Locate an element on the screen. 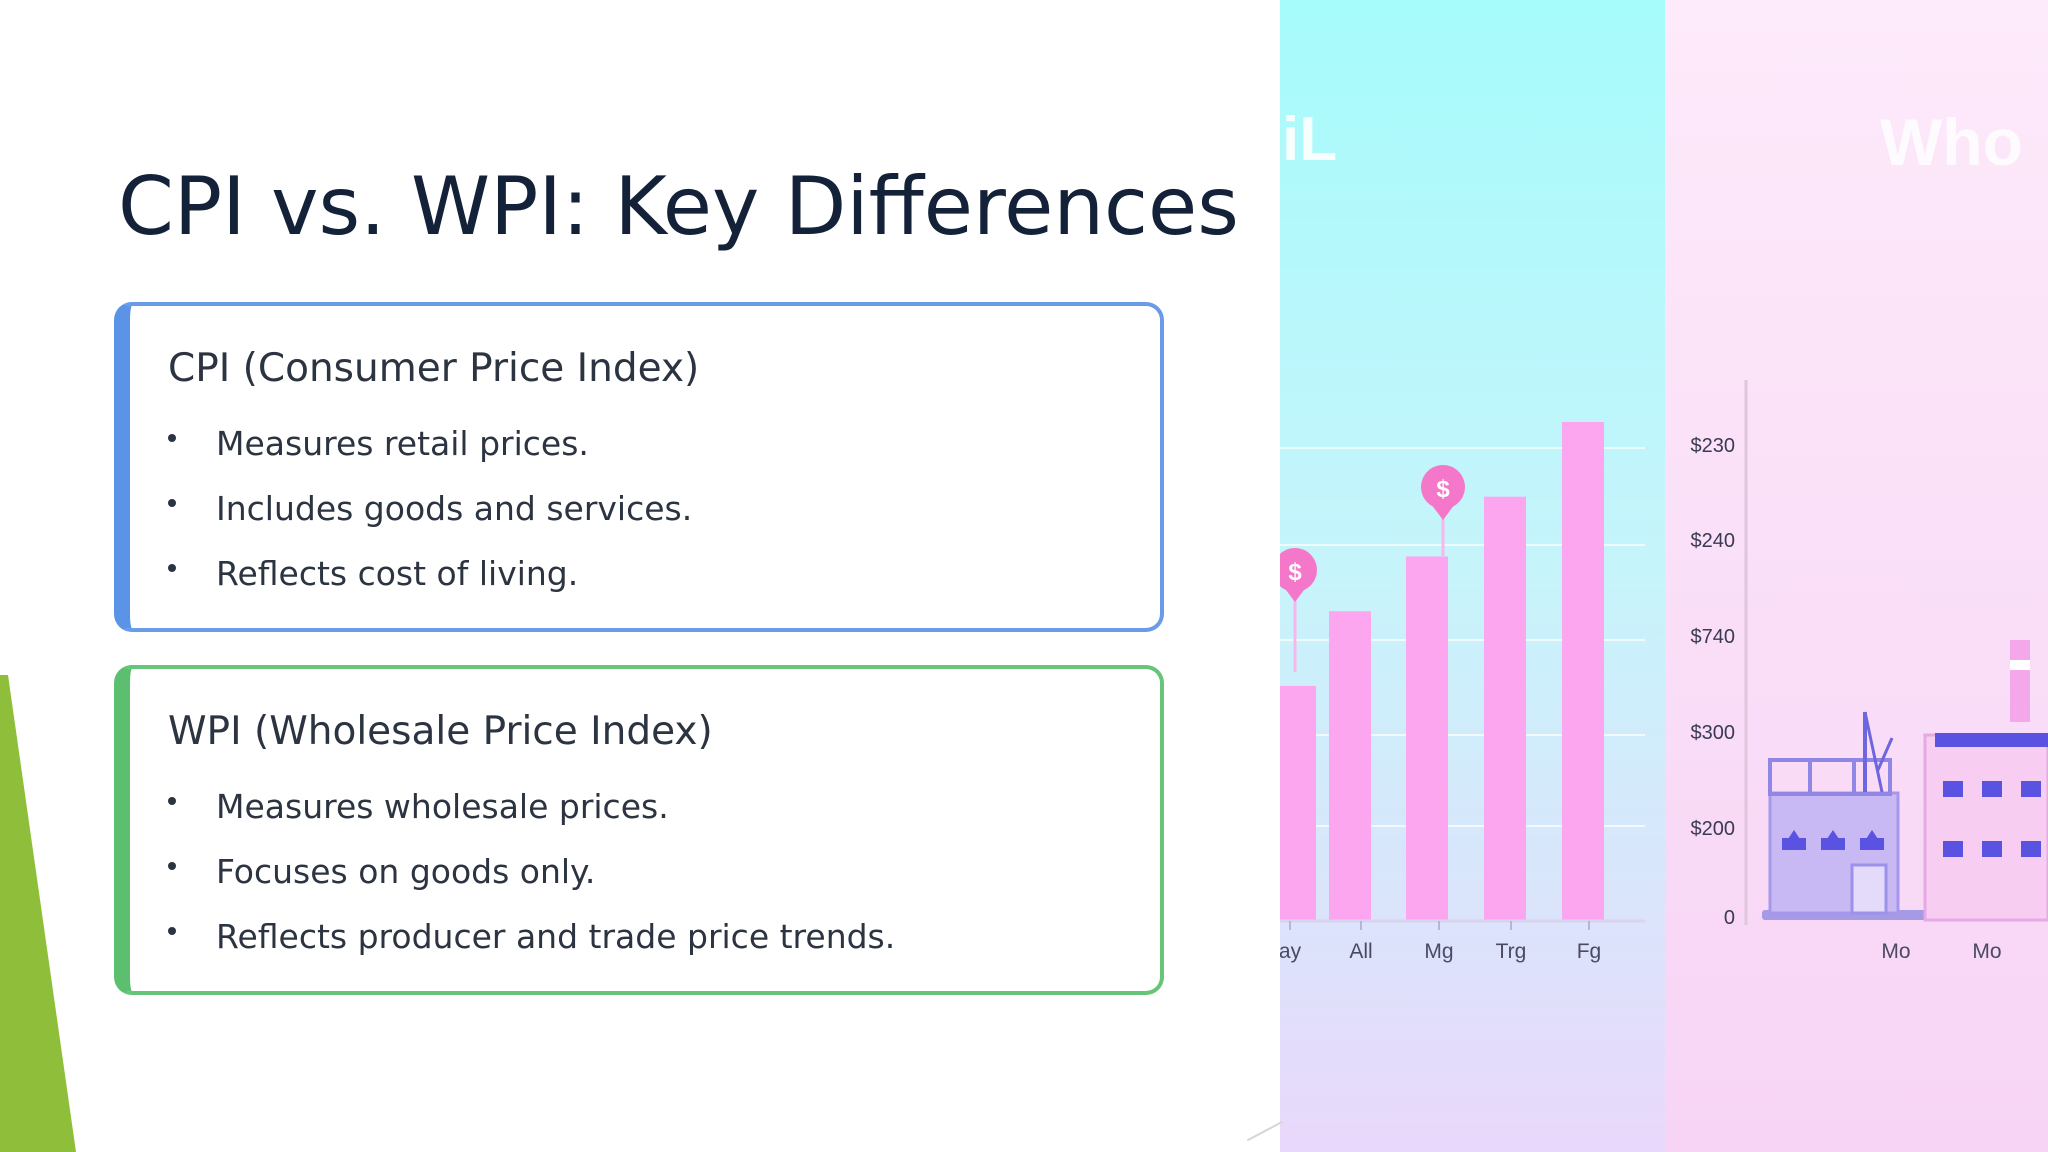 Image resolution: width=2048 pixels, height=1152 pixels. retail-chart-x-labels: ay All Mg Trg Fg is located at coordinates (1440, 942).